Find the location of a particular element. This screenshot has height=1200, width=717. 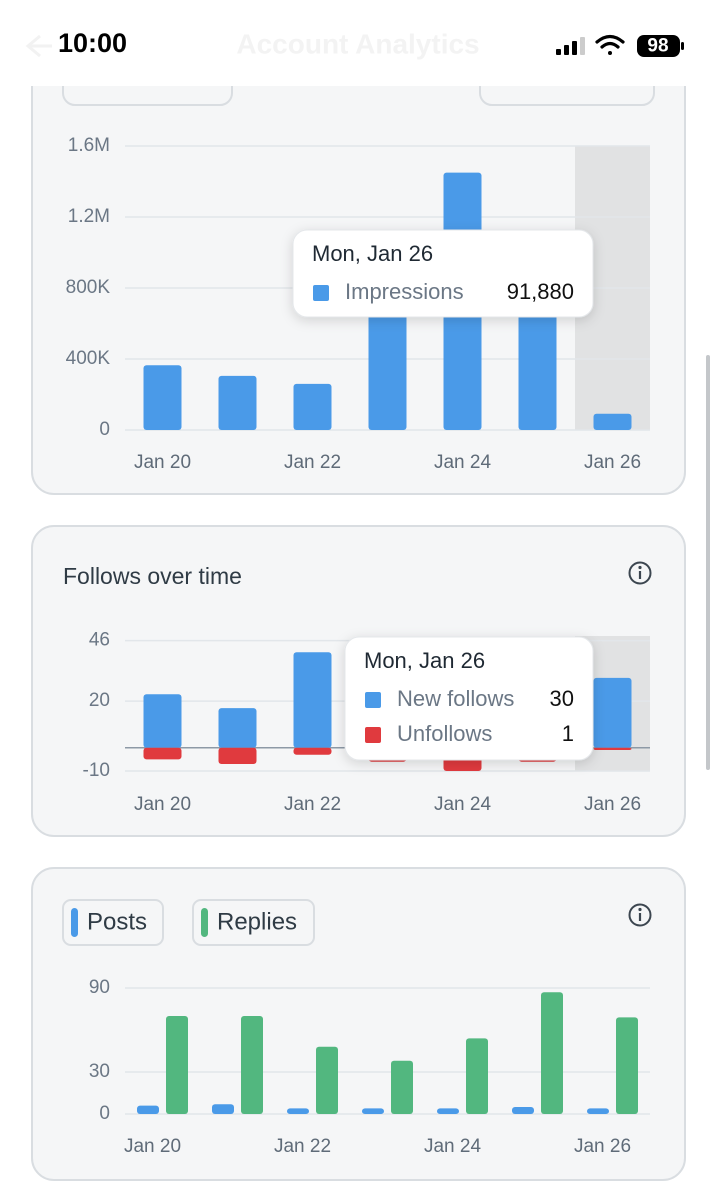

tooltip-series: New follows is located at coordinates (455, 698).